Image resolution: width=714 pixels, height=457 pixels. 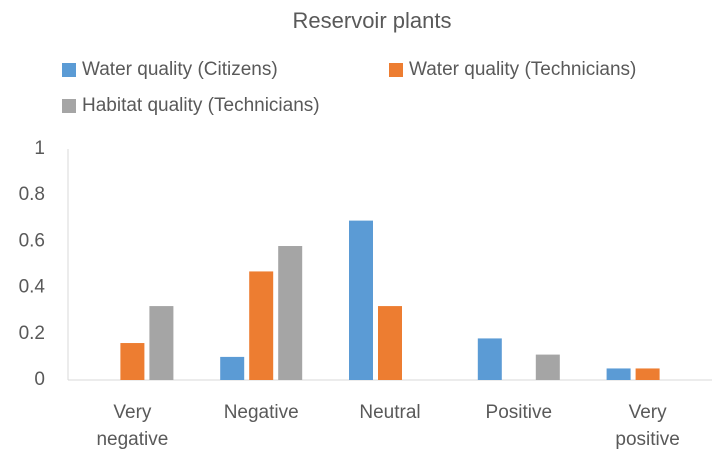 I want to click on y-tick-label: 0.8, so click(x=32, y=194).